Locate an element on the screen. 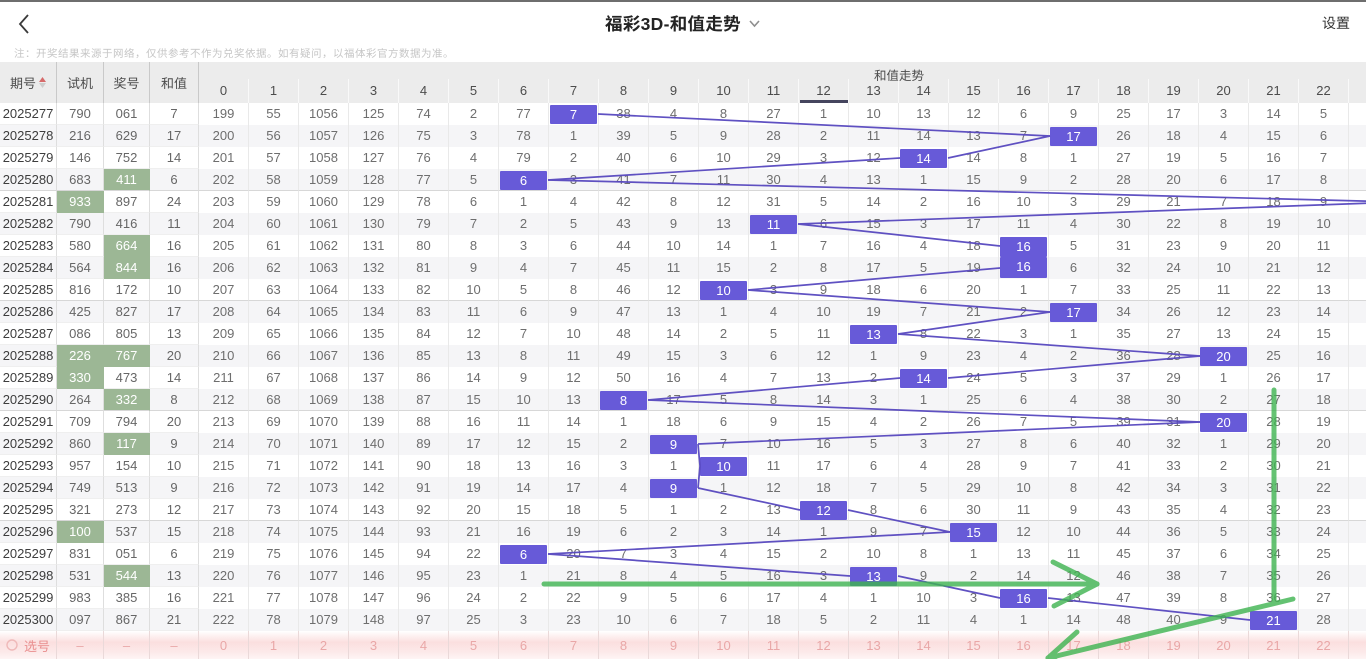 This screenshot has height=659, width=1366. cell-miss: 145 is located at coordinates (374, 554).